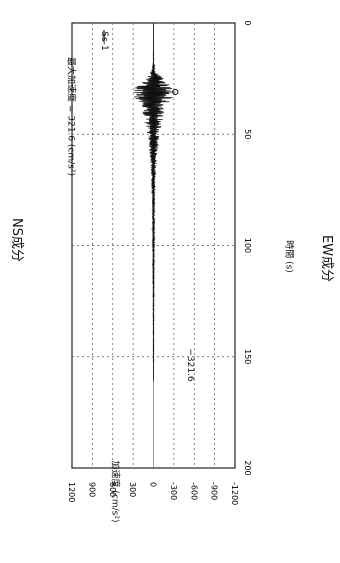 Image resolution: width=340 pixels, height=563 pixels. I want to click on chart-caption-top: NS成分, so click(16, 240).